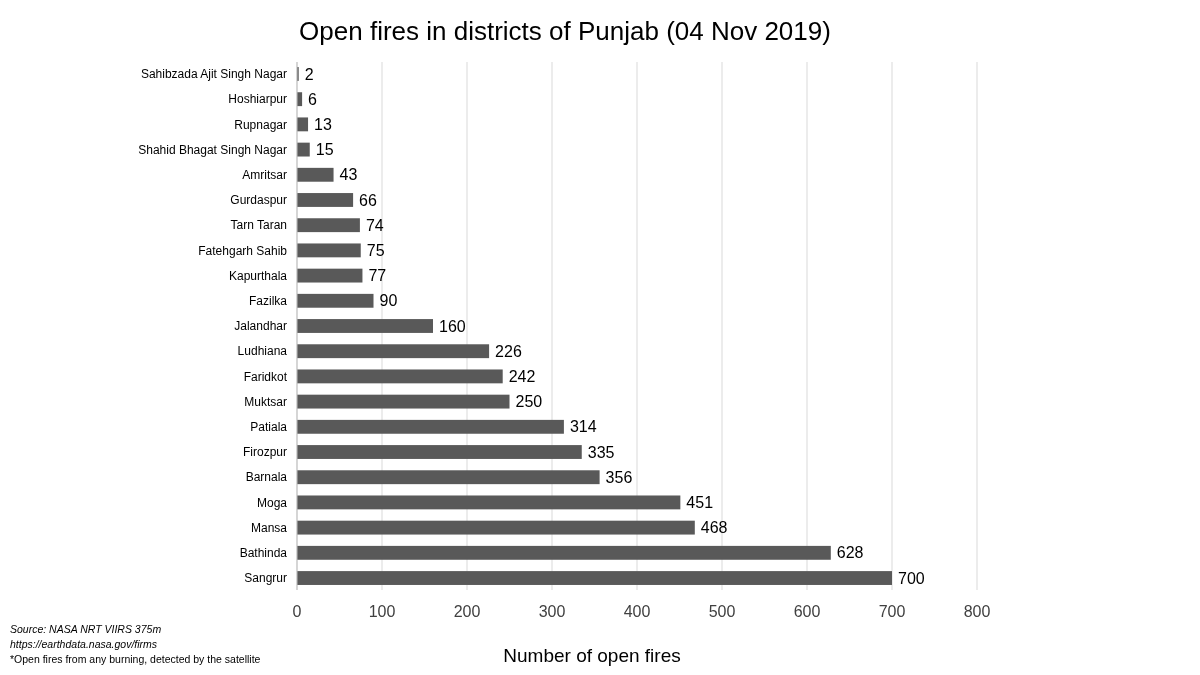  Describe the element at coordinates (619, 477) in the screenshot. I see `data-label: 356` at that location.